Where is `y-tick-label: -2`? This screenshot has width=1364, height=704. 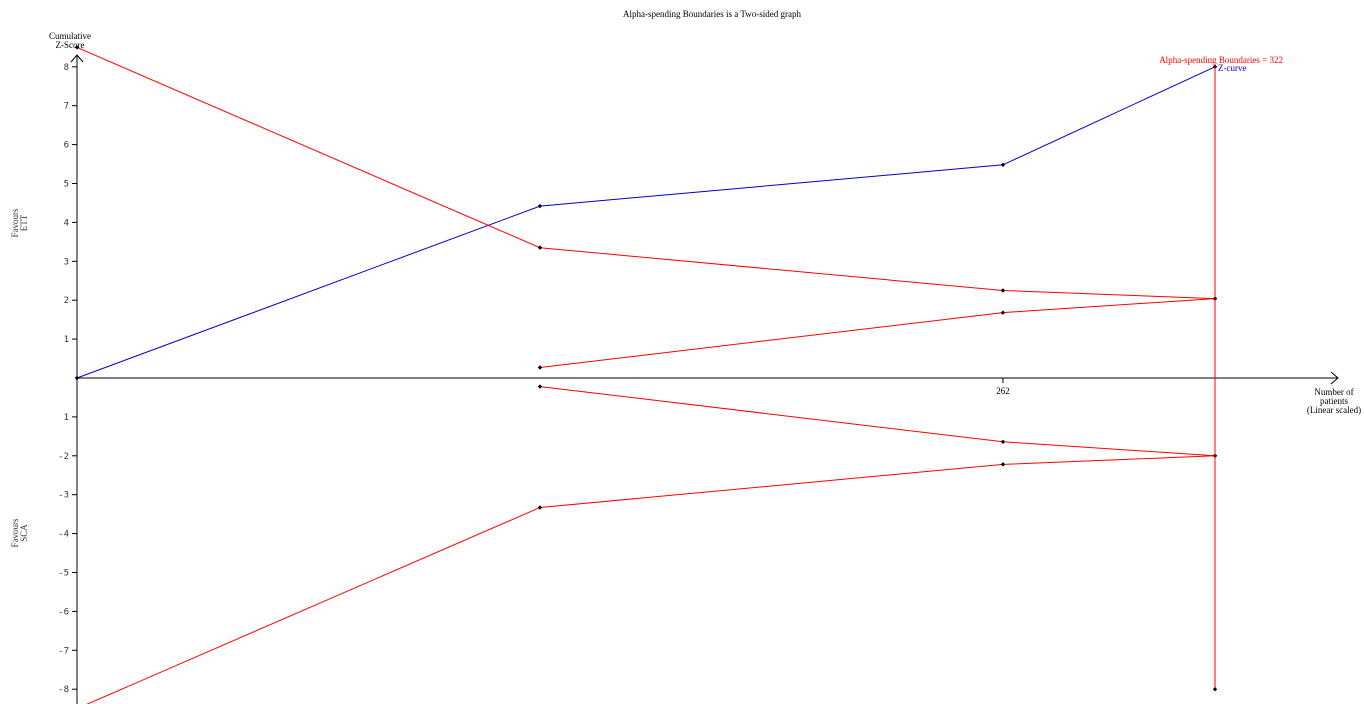
y-tick-label: -2 is located at coordinates (63, 457).